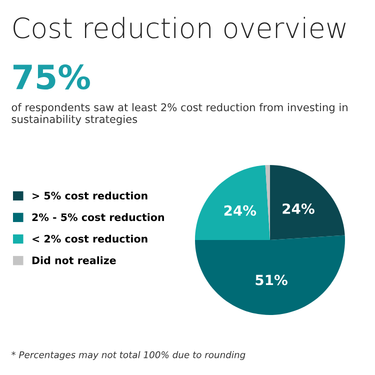 The width and height of the screenshot is (375, 375). Describe the element at coordinates (51, 77) in the screenshot. I see `text: 75%` at that location.